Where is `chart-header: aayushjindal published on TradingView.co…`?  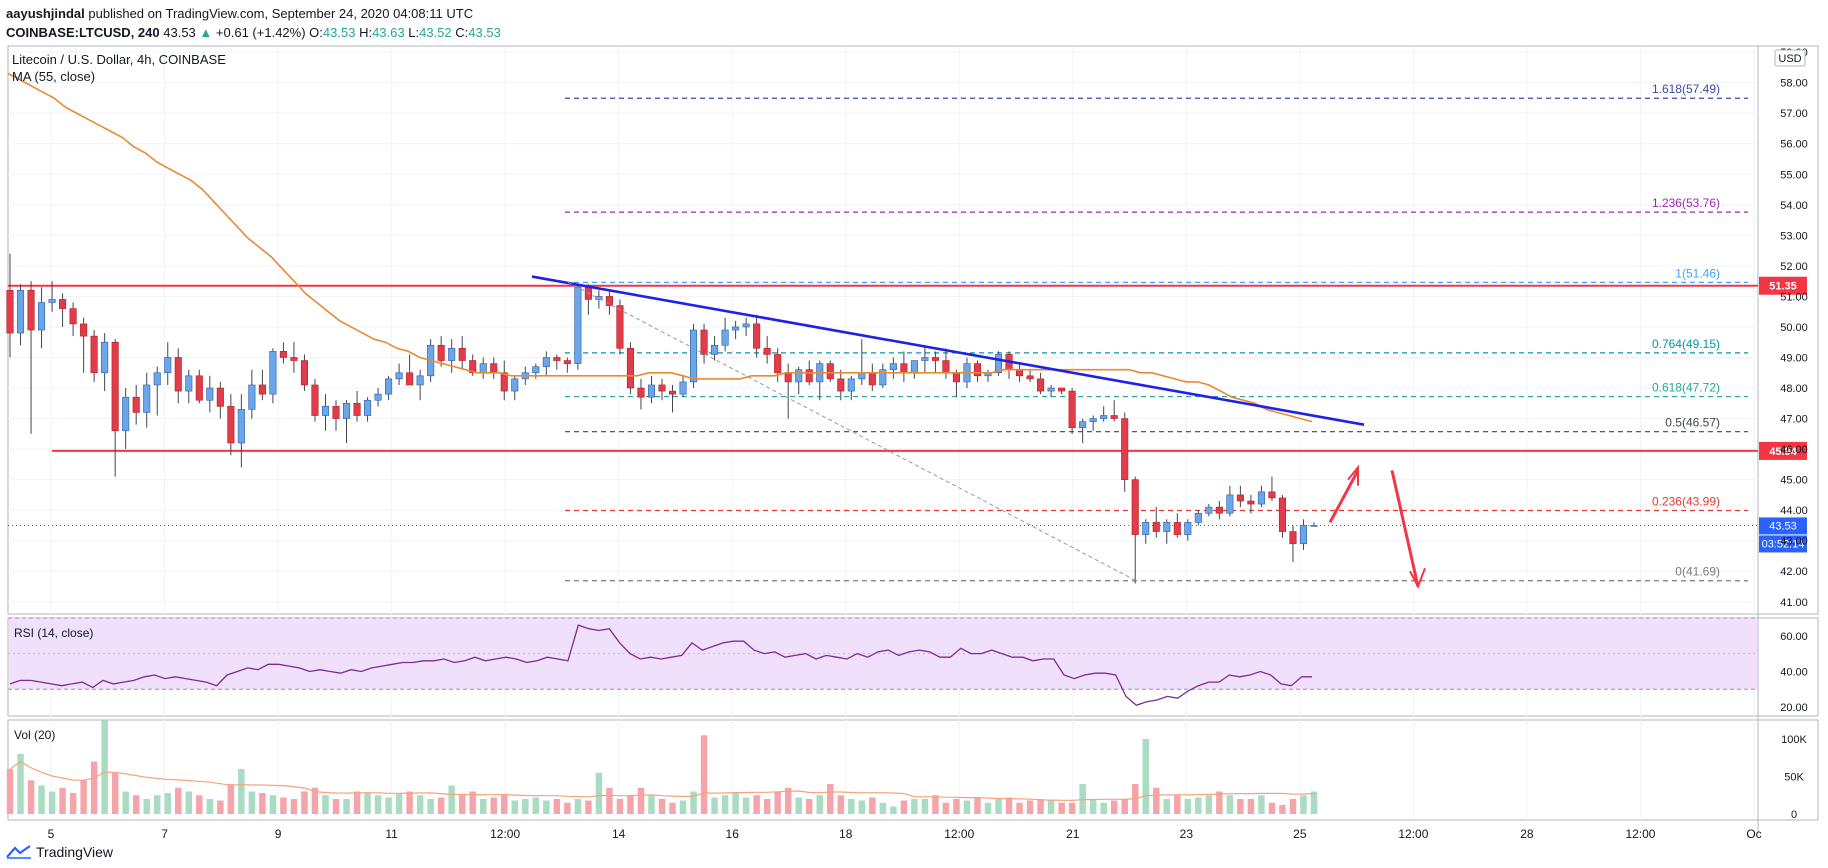
chart-header: aayushjindal published on TradingView.co… is located at coordinates (253, 23).